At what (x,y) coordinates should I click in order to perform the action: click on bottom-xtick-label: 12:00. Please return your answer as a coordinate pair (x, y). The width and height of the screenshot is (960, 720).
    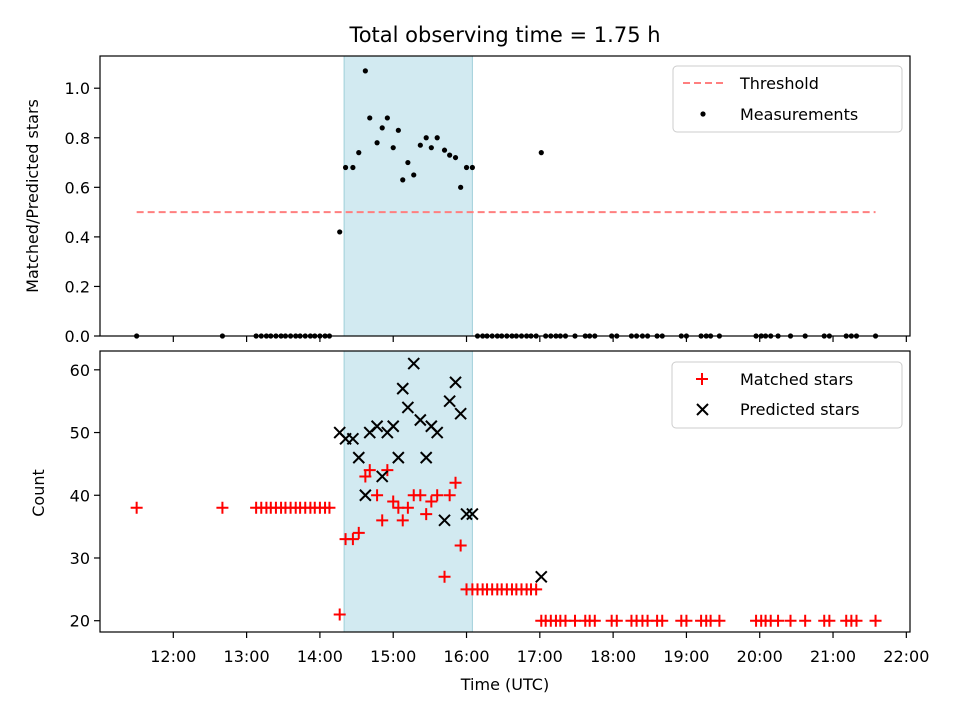
    Looking at the image, I should click on (173, 656).